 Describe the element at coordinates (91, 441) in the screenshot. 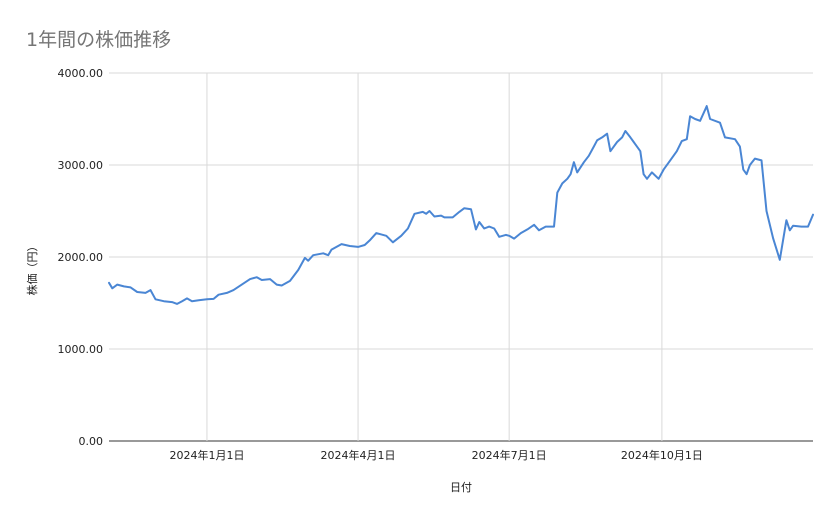

I see `y-tick-label: 0.00` at that location.